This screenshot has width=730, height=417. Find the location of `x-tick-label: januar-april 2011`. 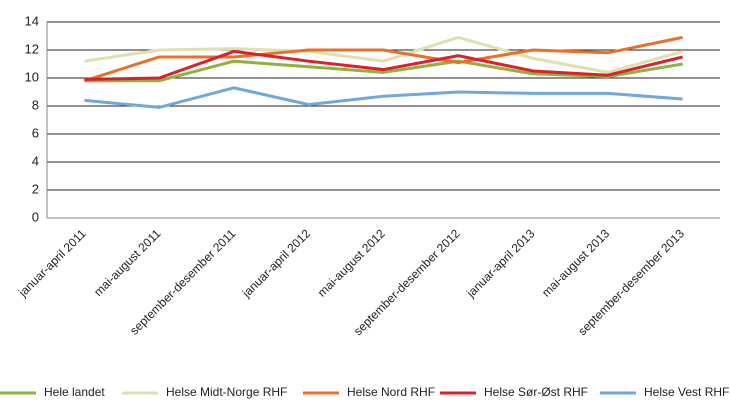

x-tick-label: januar-april 2011 is located at coordinates (52, 263).